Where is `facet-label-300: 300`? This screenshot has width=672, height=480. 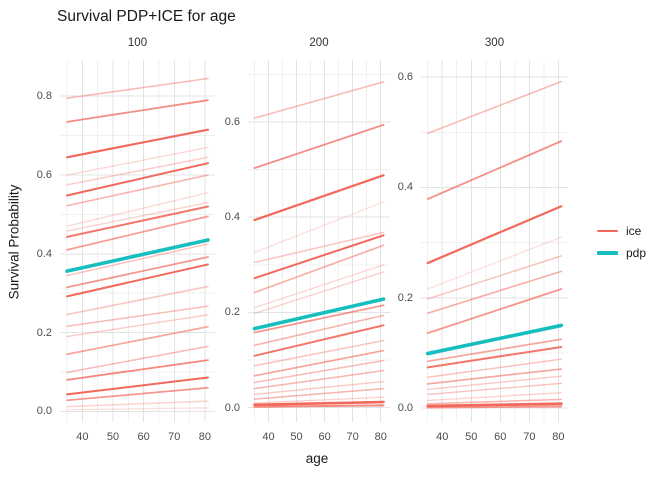 facet-label-300: 300 is located at coordinates (494, 43).